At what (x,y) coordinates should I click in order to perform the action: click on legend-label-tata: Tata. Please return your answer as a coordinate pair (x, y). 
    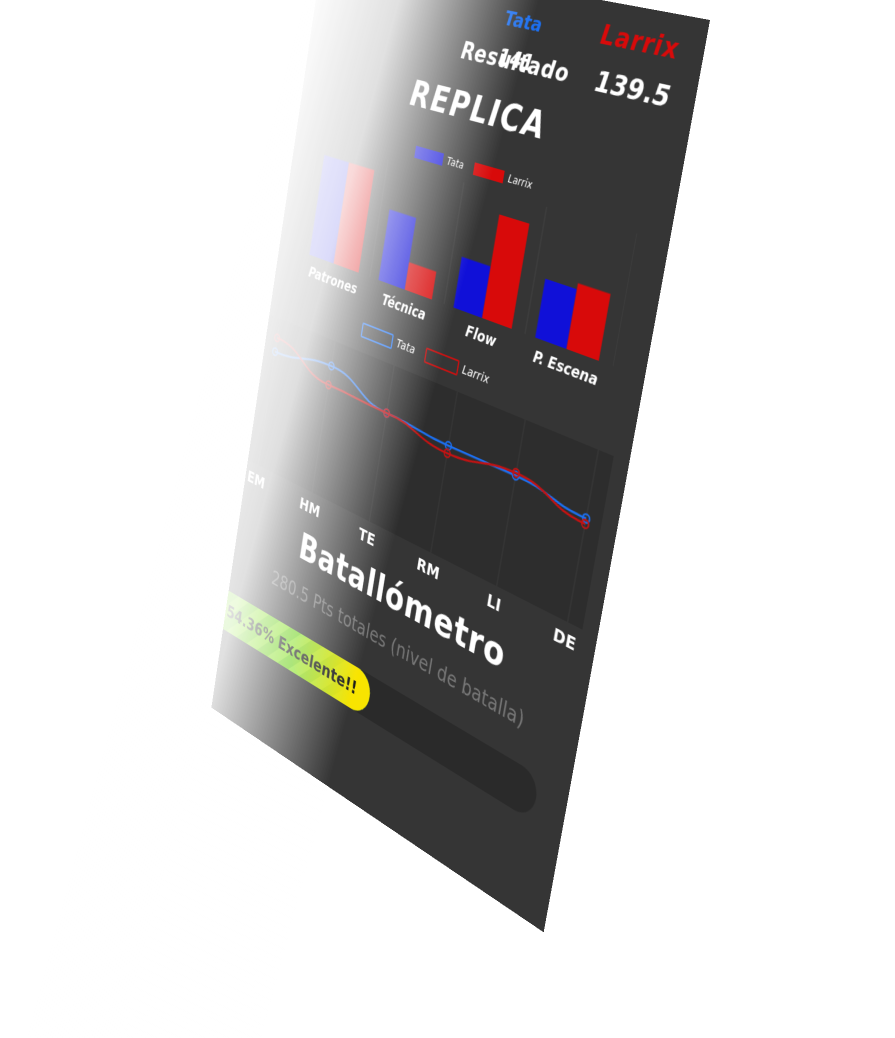
    Looking at the image, I should click on (455, 163).